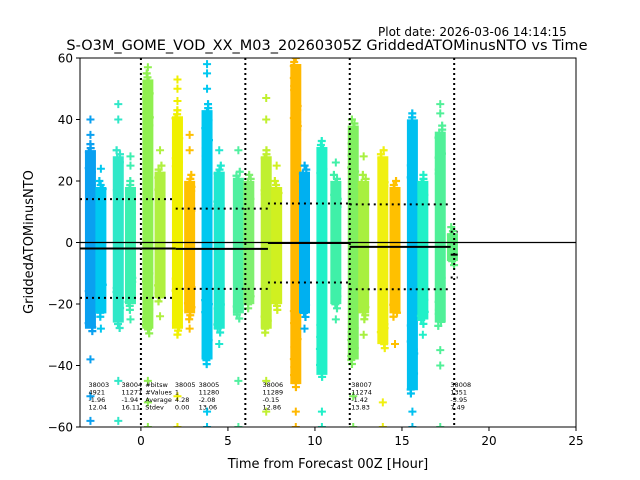 The width and height of the screenshot is (640, 480). I want to click on annotation-text: Stdev, so click(154, 408).